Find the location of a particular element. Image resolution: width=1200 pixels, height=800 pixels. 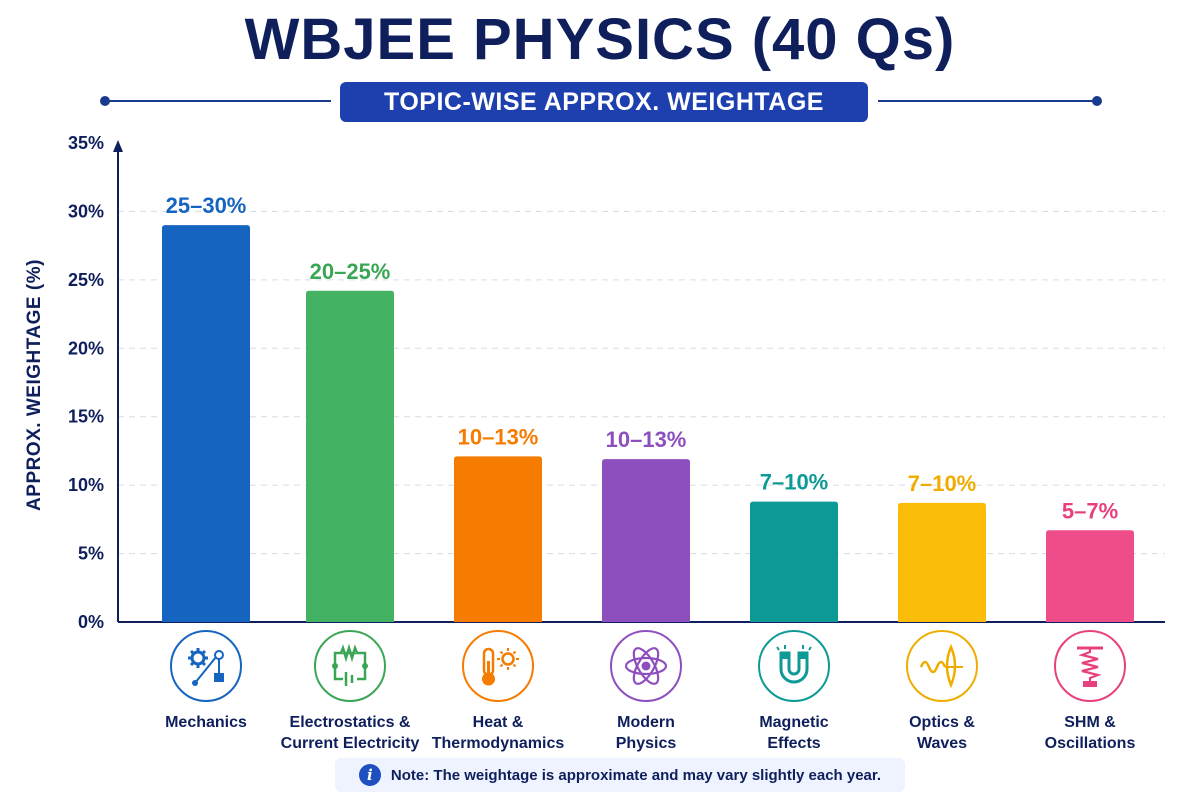

y-tick-label: 15% is located at coordinates (86, 417).